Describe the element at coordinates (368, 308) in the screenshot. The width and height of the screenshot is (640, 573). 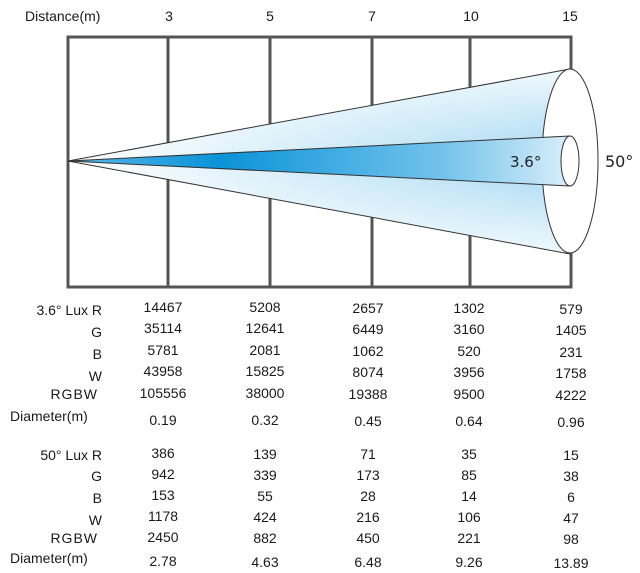
I see `table-cell: 2657` at that location.